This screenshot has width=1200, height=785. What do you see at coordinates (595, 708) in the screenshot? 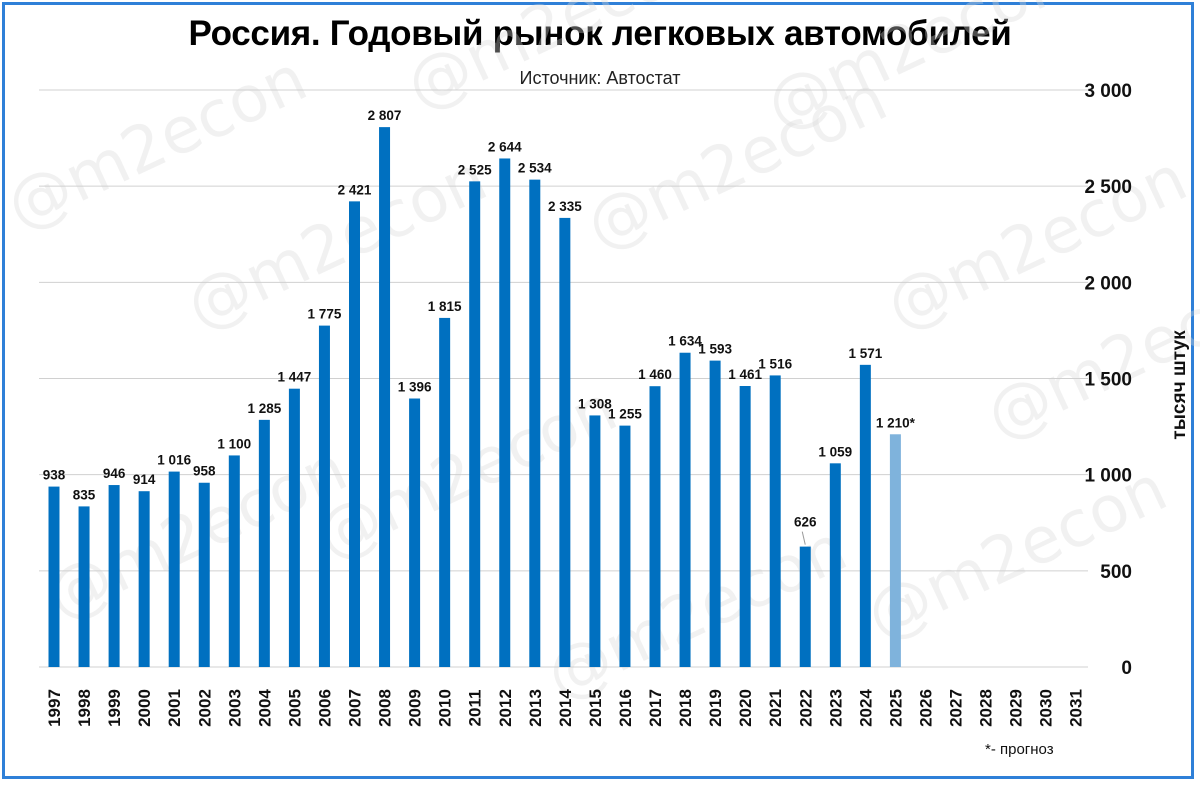
I see `x-tick-label: 2015` at bounding box center [595, 708].